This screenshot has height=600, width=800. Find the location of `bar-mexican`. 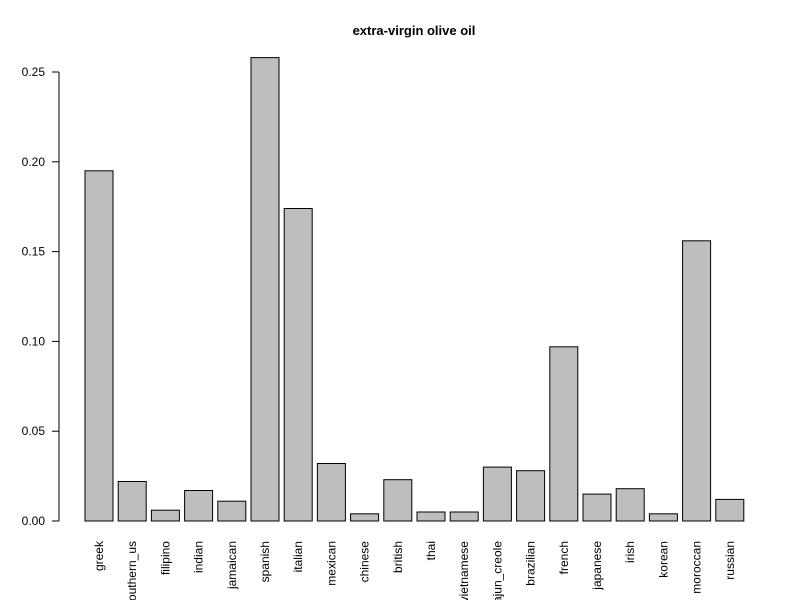

bar-mexican is located at coordinates (331, 492).